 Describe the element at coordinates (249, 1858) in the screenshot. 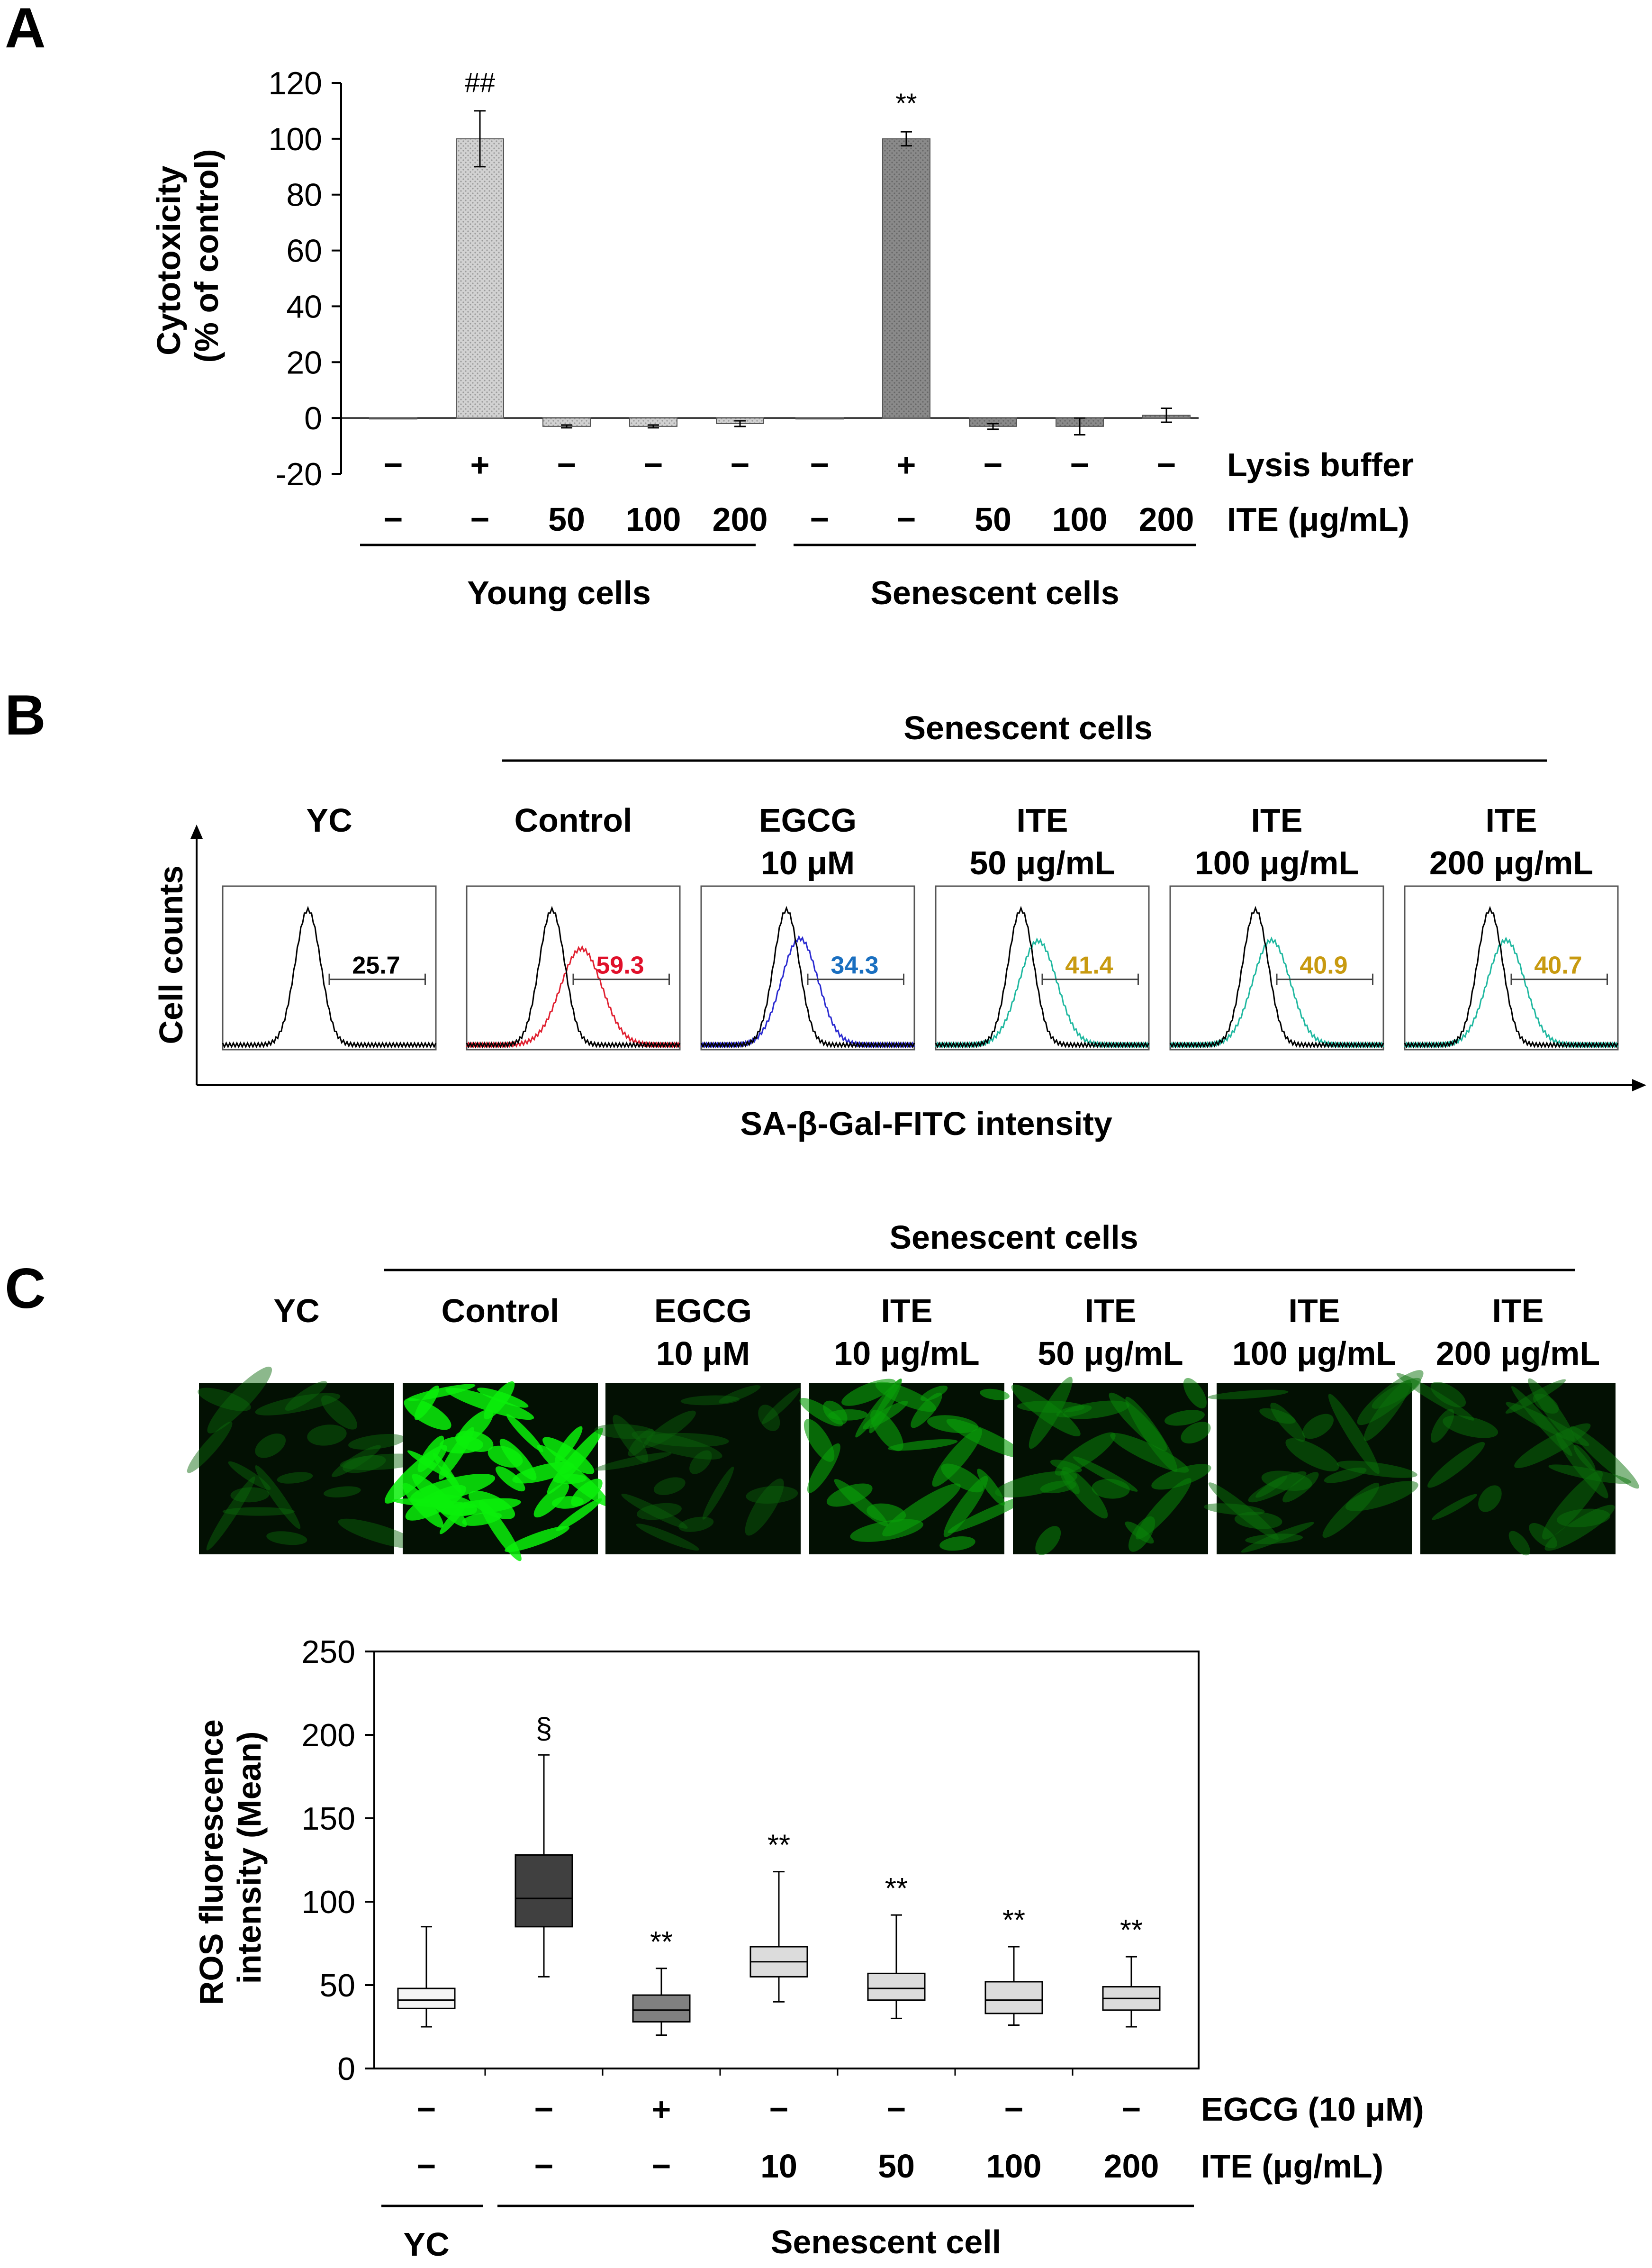

I see `panel-c-ylabel-line2: intensity (Mean)` at that location.